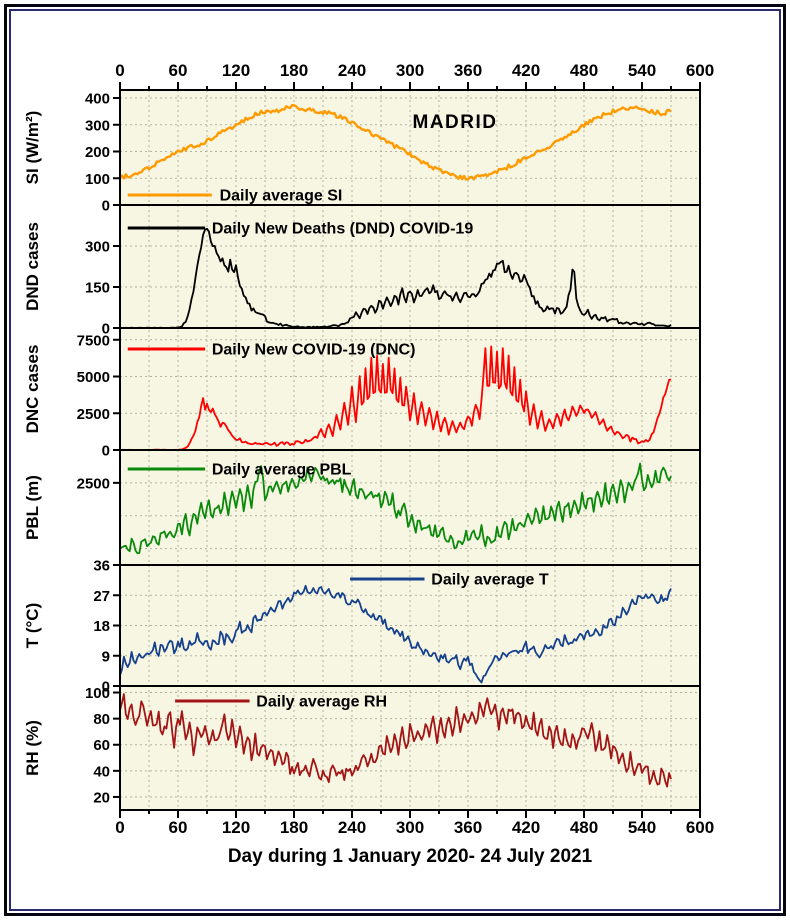 The image size is (790, 920). I want to click on x-tick-label-bottom: 120, so click(236, 827).